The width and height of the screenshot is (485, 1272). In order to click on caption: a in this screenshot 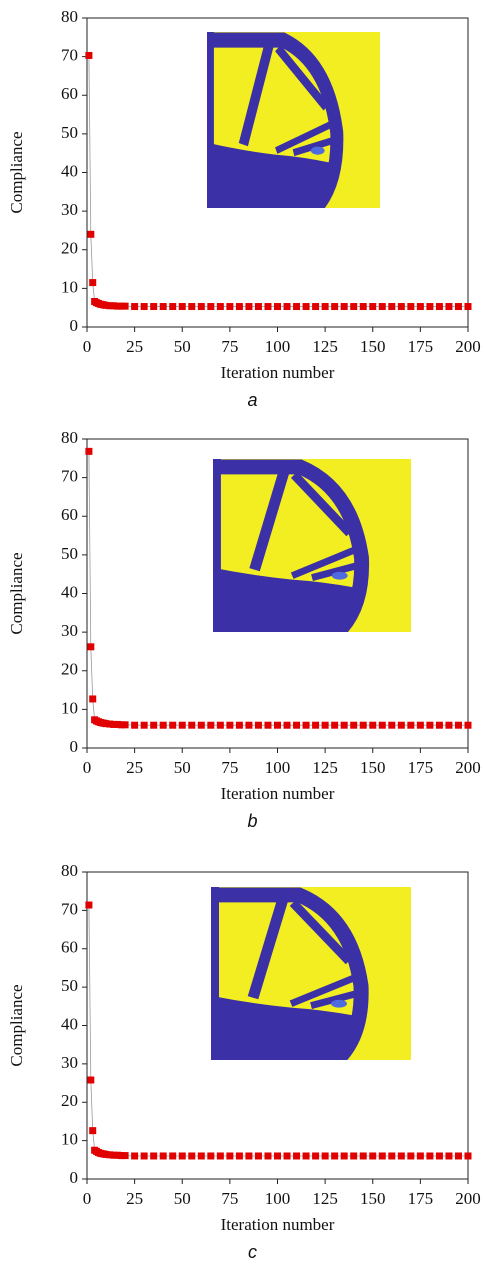, I will do `click(252, 400)`.